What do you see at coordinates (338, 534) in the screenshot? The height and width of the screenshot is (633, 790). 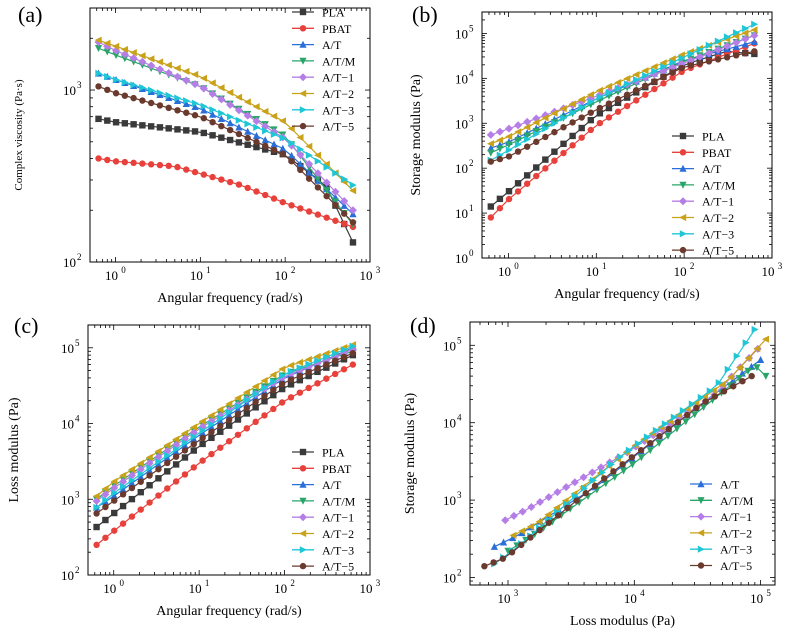 I see `legend-label: A/T−2` at bounding box center [338, 534].